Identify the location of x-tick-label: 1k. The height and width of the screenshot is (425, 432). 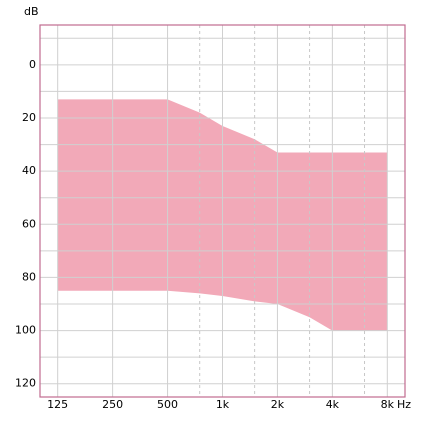
(223, 404).